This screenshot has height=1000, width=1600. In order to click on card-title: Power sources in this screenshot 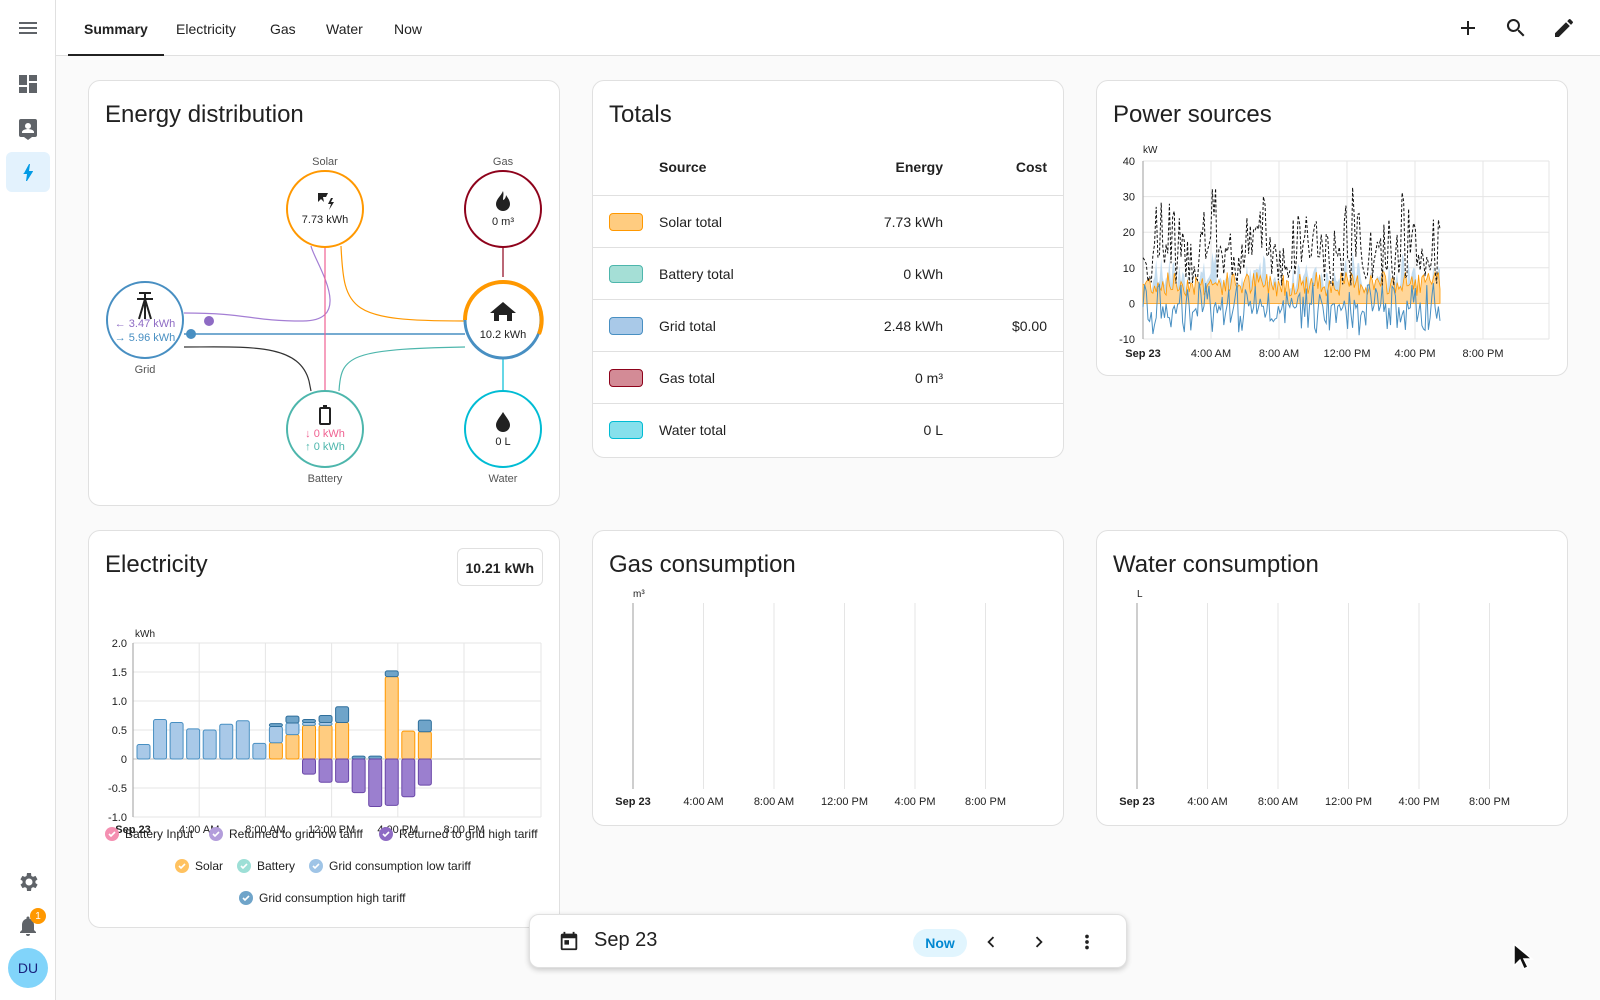, I will do `click(1192, 114)`.